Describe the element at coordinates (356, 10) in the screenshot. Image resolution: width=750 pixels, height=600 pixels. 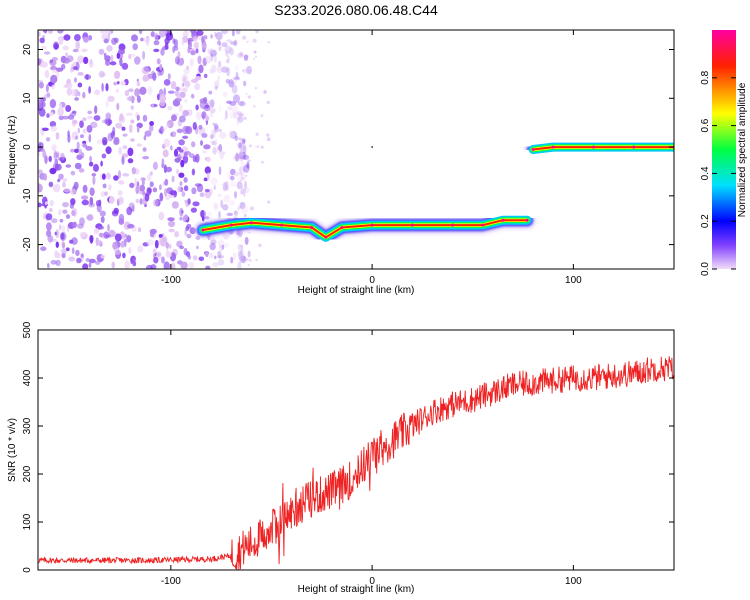
I see `figure-title: S233.2026.080.06.48.C44` at that location.